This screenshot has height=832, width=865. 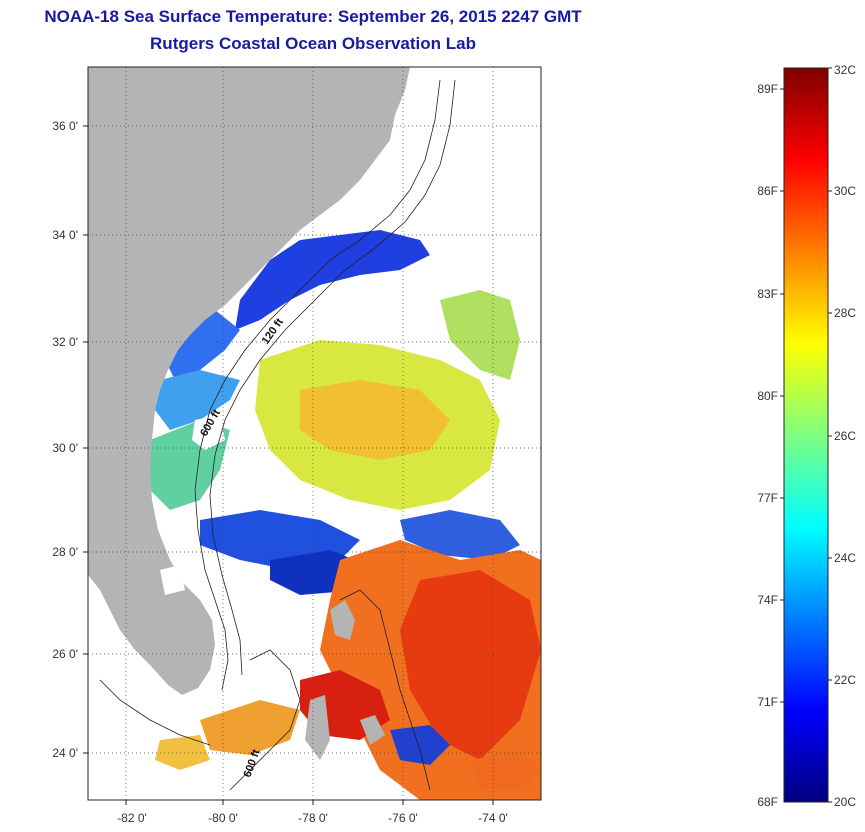 I want to click on lat-label-26: 26 0', so click(x=65, y=654).